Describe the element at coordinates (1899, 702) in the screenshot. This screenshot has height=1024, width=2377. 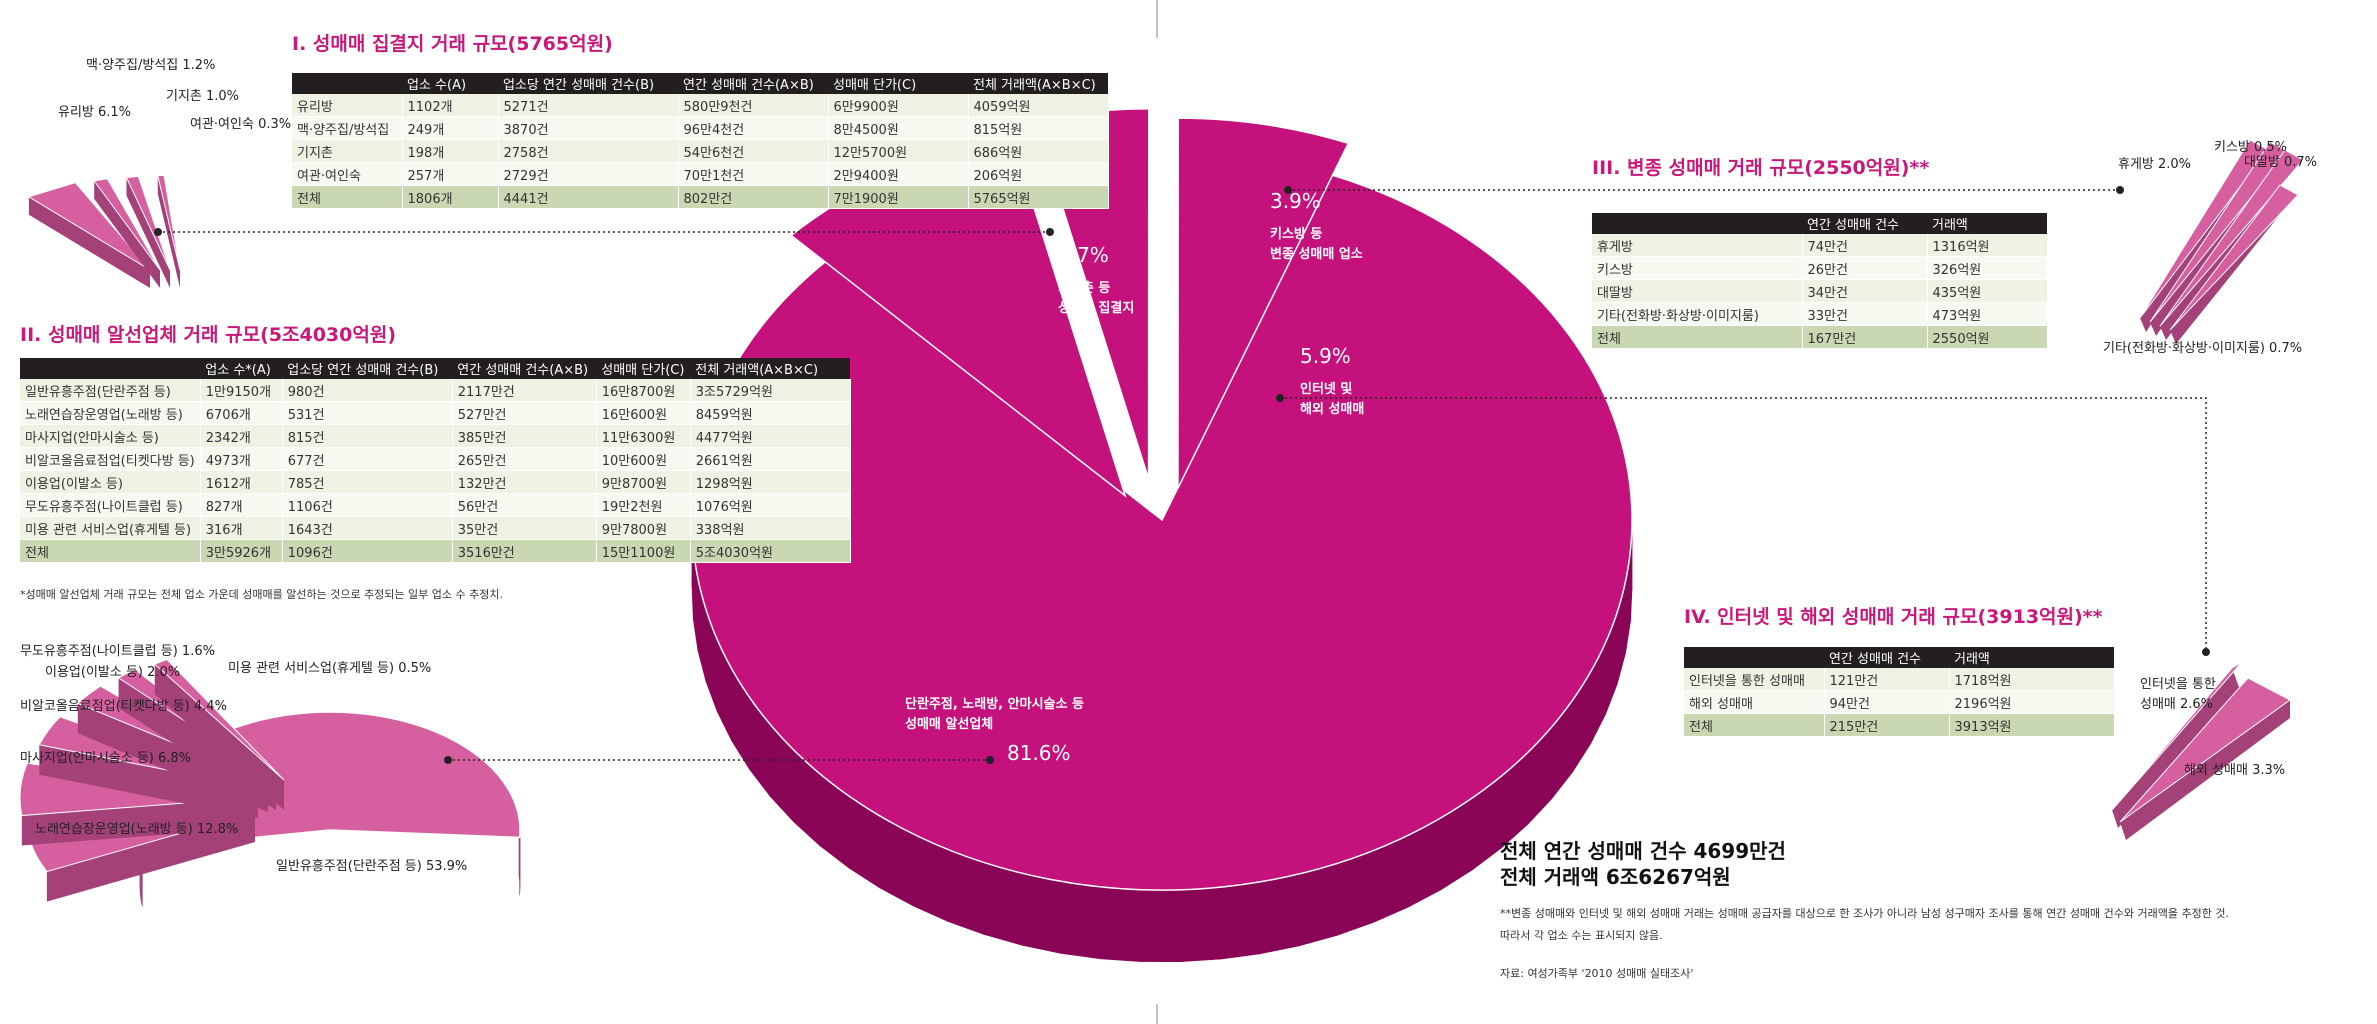
I see `table-row: 해외 성매매 94만건 2196억원` at that location.